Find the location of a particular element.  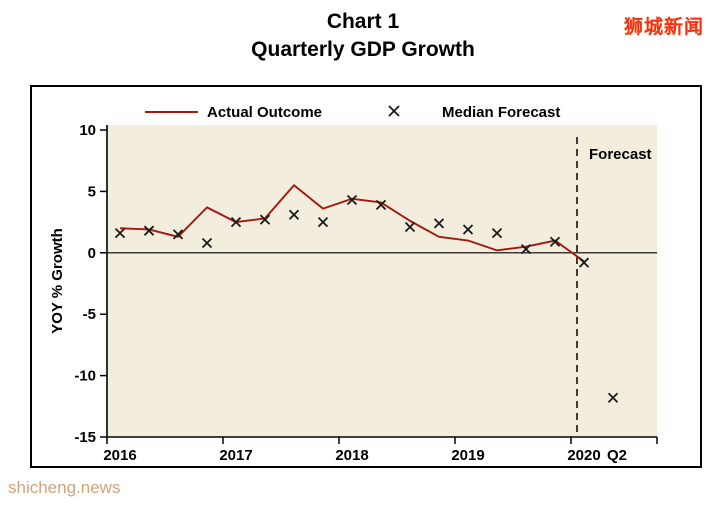

y-tick-label: 5 is located at coordinates (92, 191).